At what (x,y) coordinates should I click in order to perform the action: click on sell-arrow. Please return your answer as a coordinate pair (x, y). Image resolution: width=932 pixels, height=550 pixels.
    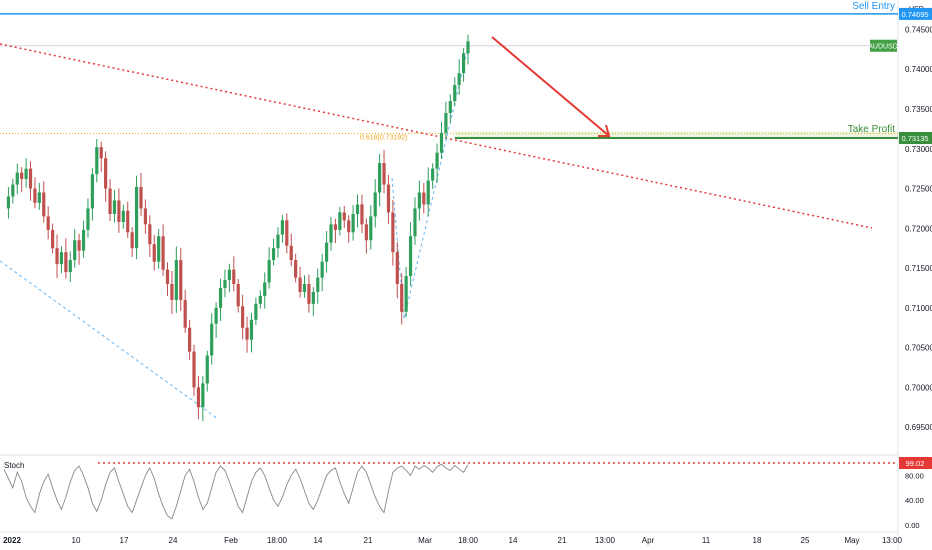
    Looking at the image, I should click on (550, 86).